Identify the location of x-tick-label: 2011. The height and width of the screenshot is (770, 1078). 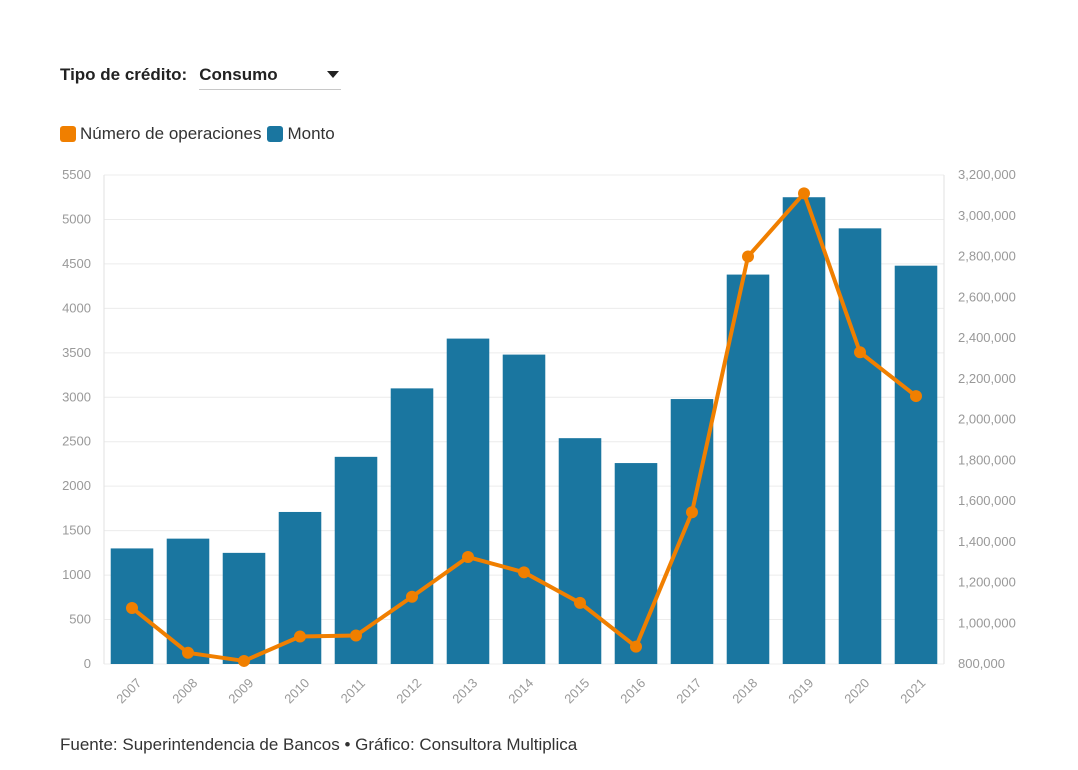
(353, 691).